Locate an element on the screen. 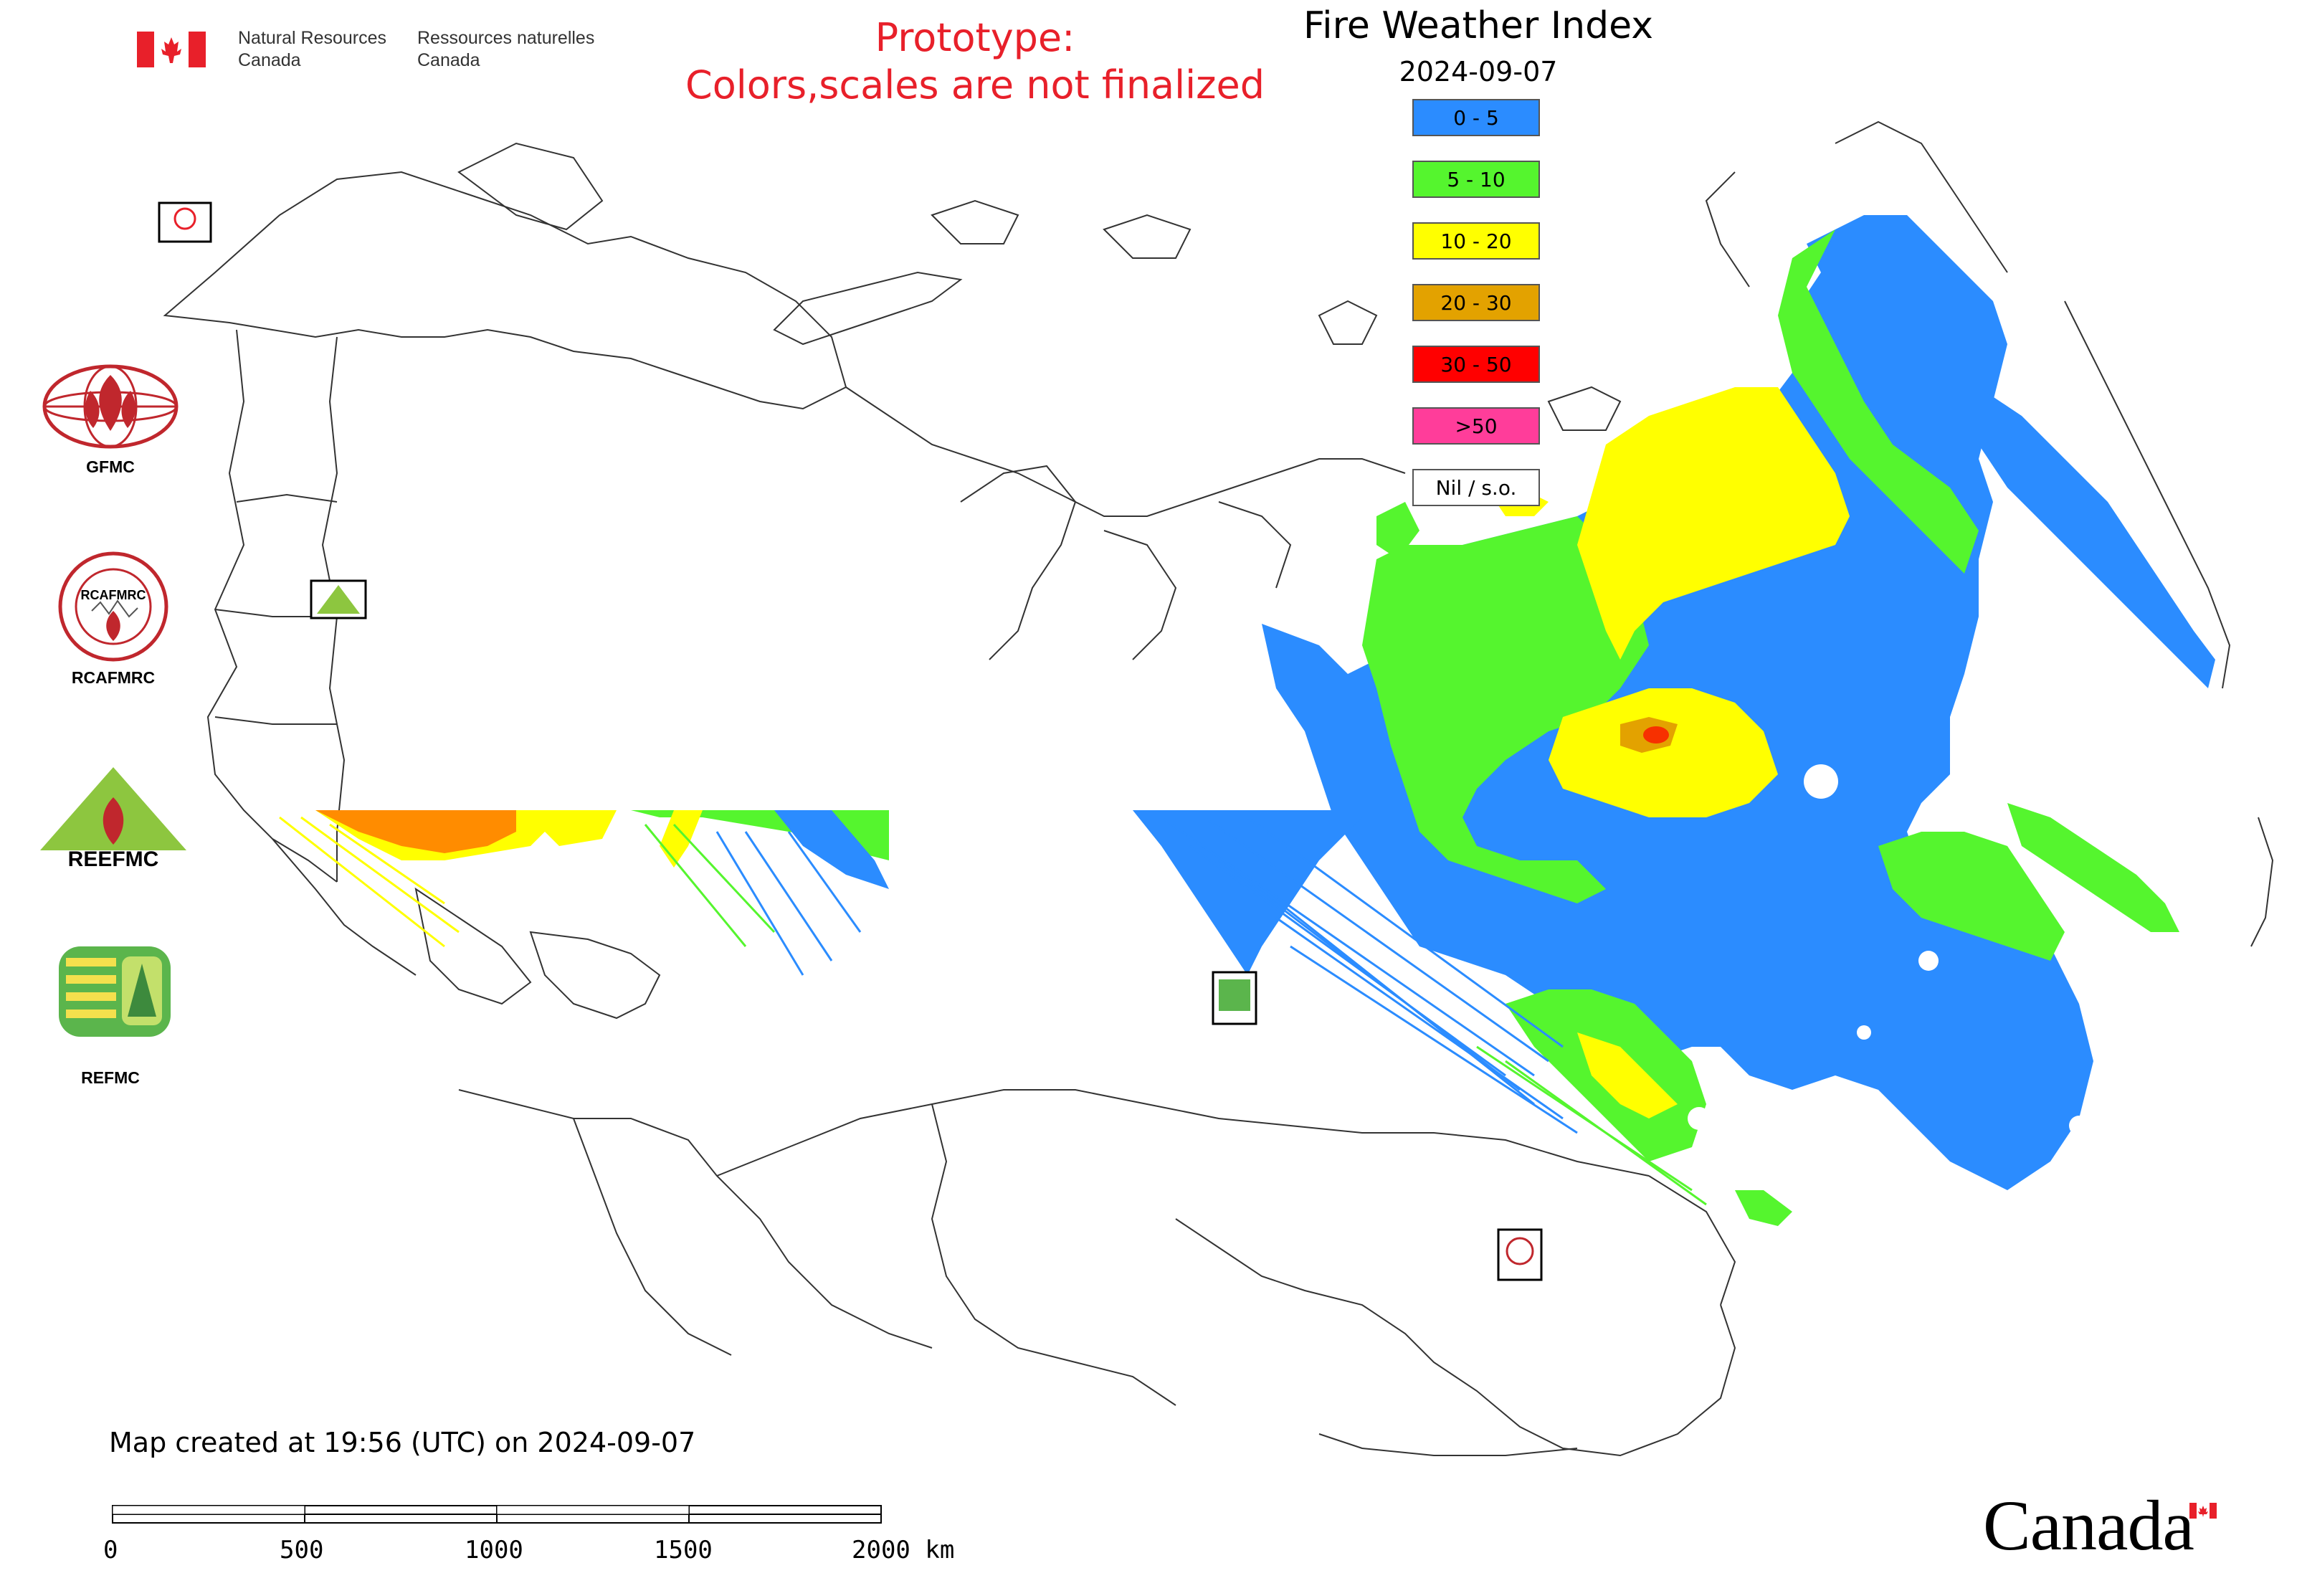  legend-item-label: 20 - 30 is located at coordinates (1476, 302).